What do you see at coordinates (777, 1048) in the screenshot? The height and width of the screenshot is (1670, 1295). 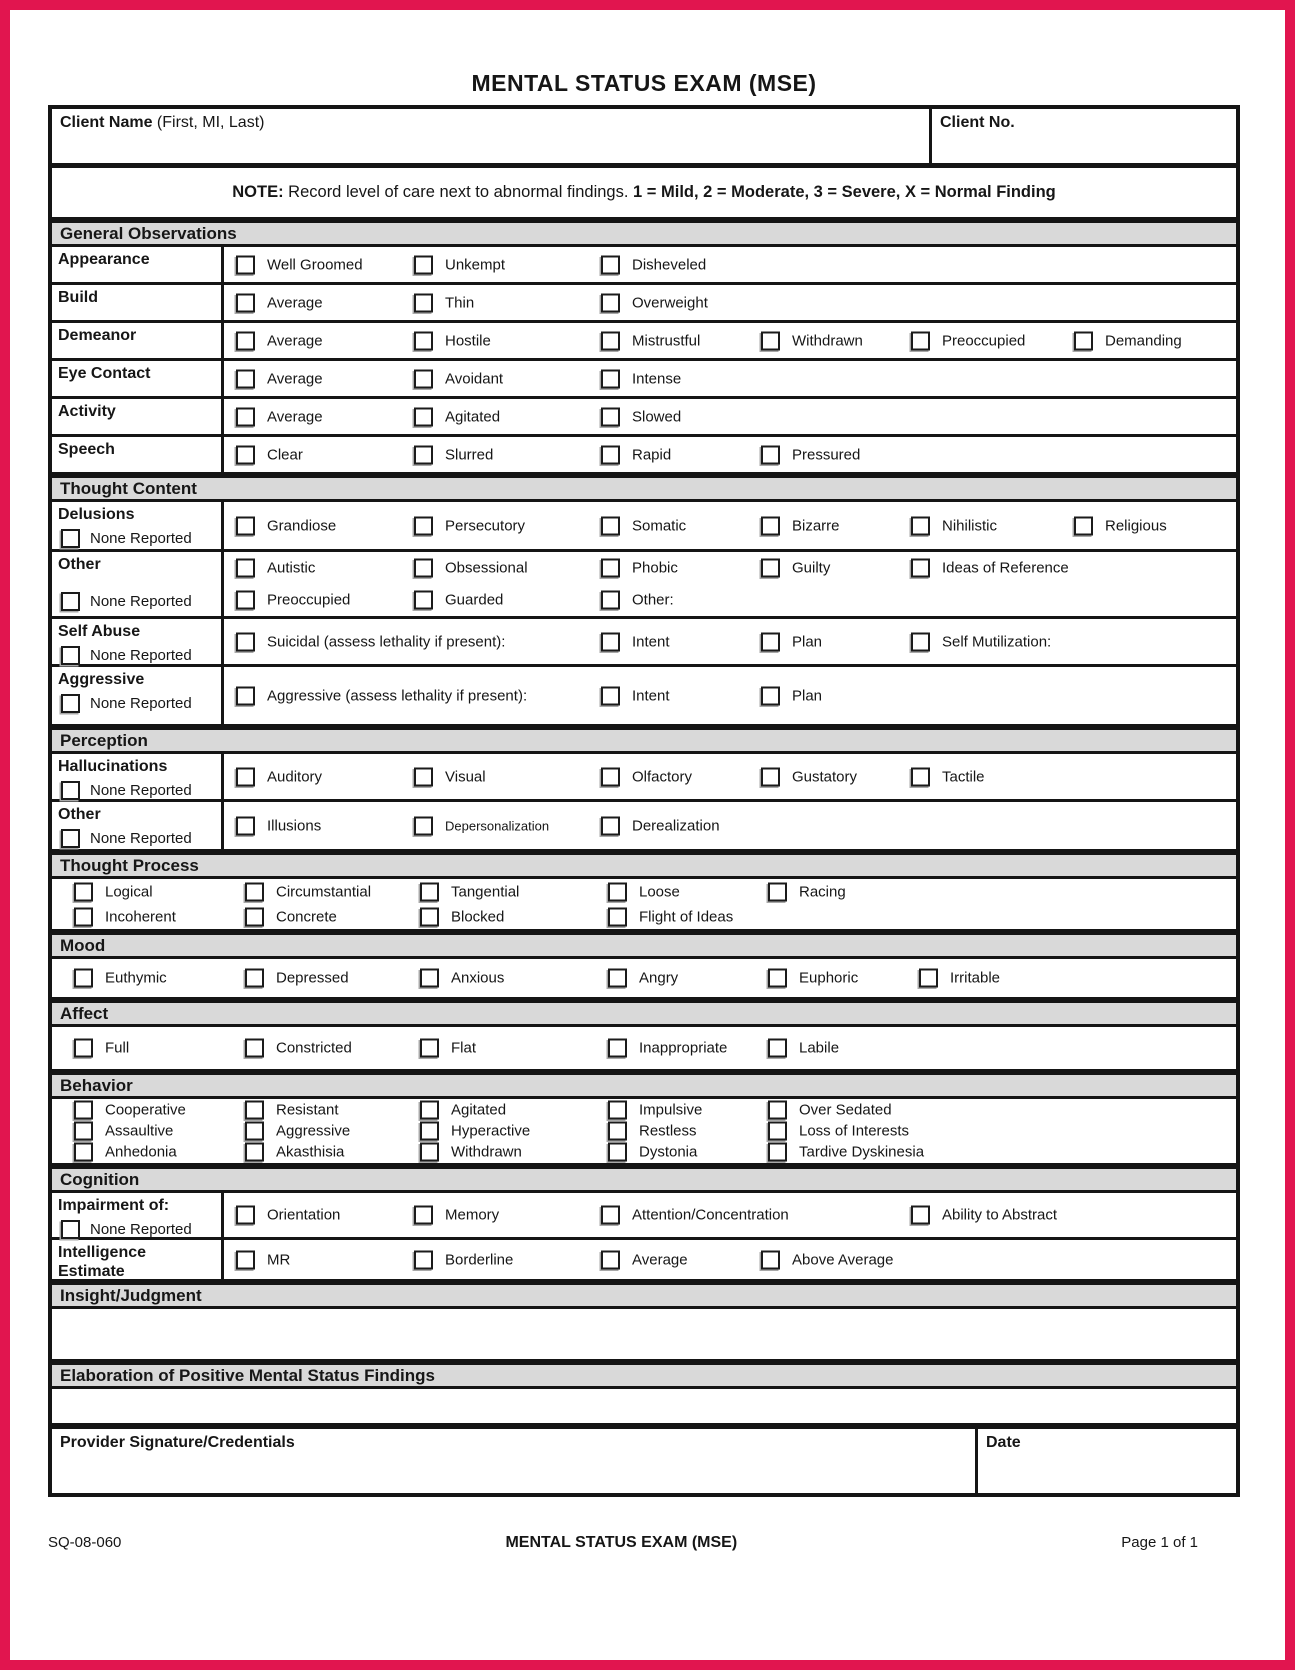 I see `checkbox-labile` at bounding box center [777, 1048].